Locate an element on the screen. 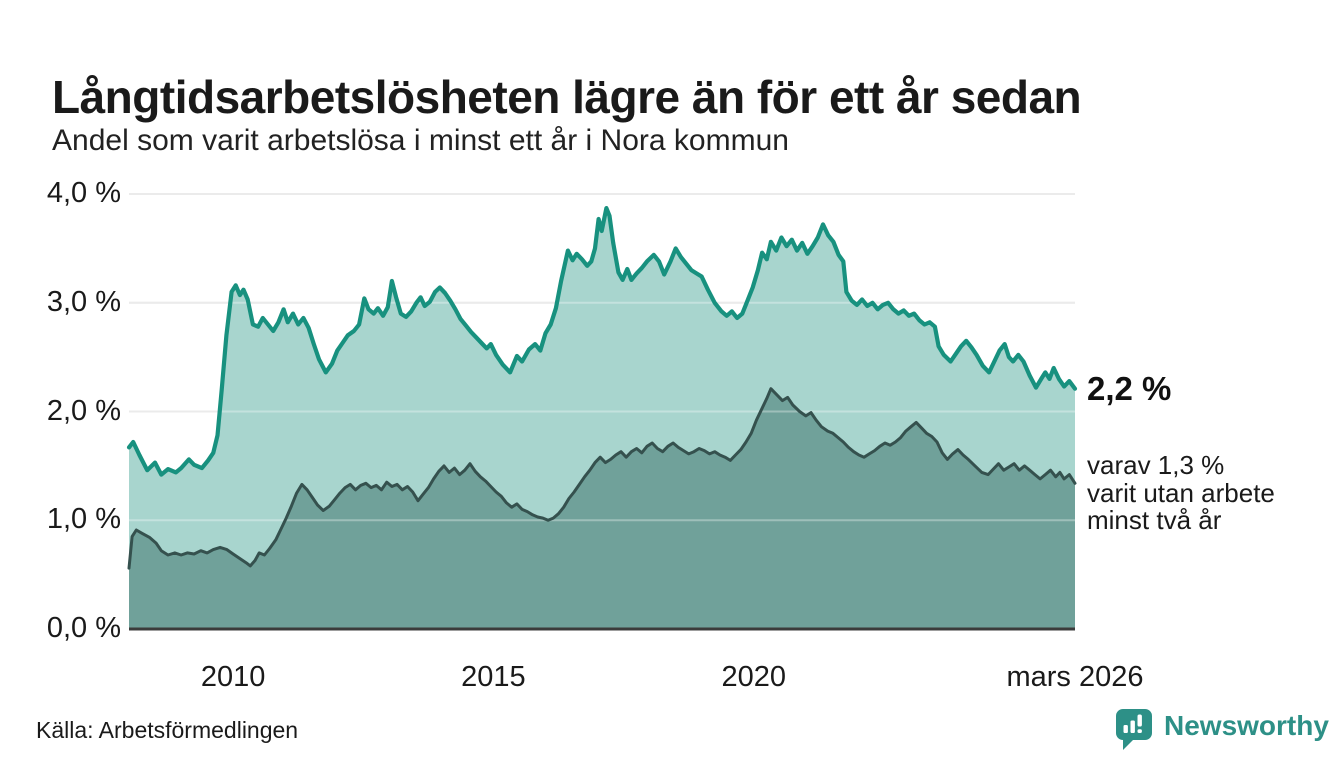 The width and height of the screenshot is (1340, 780). y-tick-label: 2,0 % is located at coordinates (83, 410).